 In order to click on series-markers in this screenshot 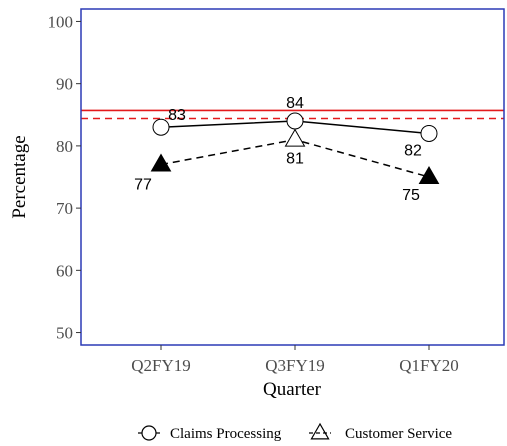, I will do `click(295, 148)`.